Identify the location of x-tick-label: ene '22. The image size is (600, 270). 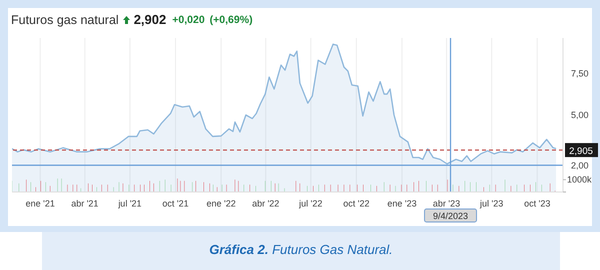
(221, 203).